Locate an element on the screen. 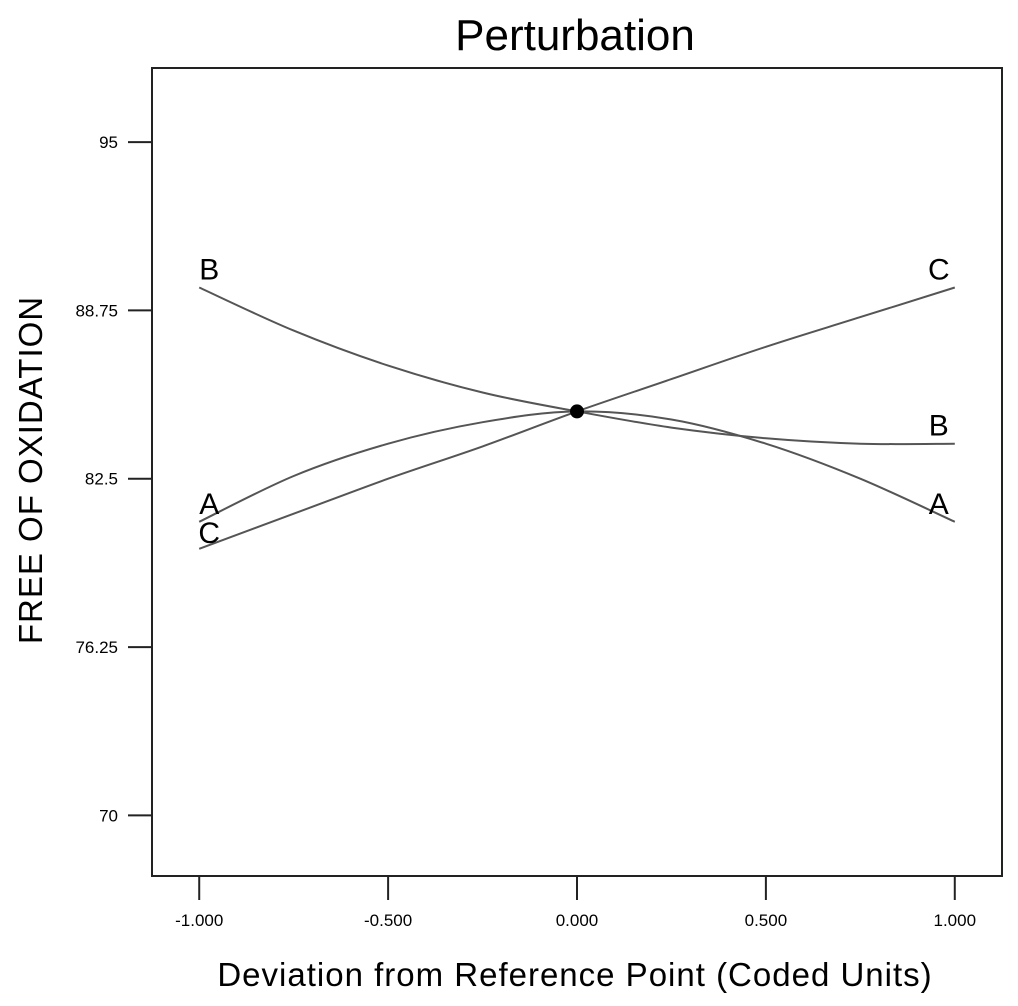 The height and width of the screenshot is (1006, 1018). series-label-c-left: C is located at coordinates (209, 533).